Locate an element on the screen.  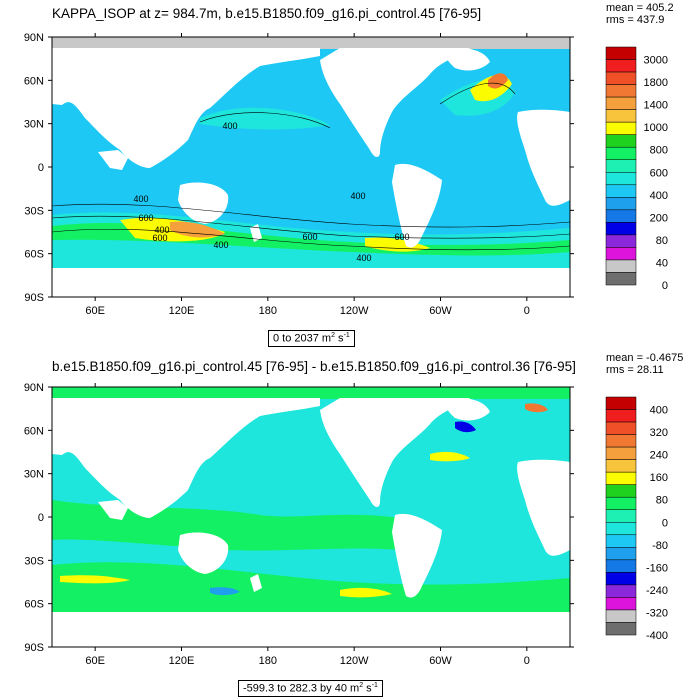
colorbar-label: 800 is located at coordinates (659, 151).